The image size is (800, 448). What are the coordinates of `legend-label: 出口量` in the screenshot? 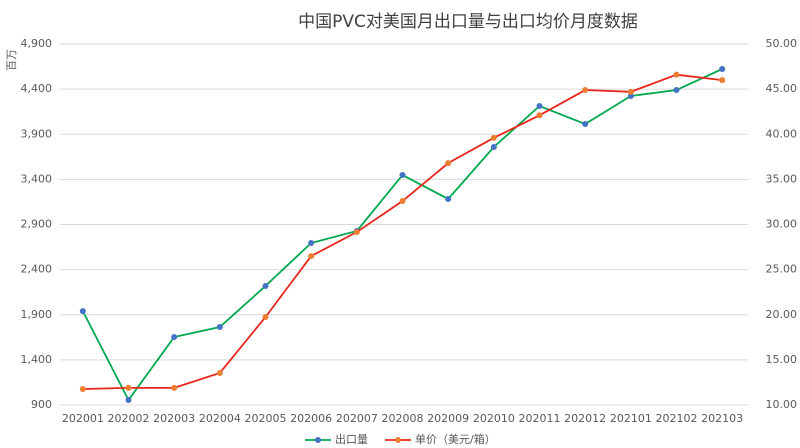 It's located at (351, 439).